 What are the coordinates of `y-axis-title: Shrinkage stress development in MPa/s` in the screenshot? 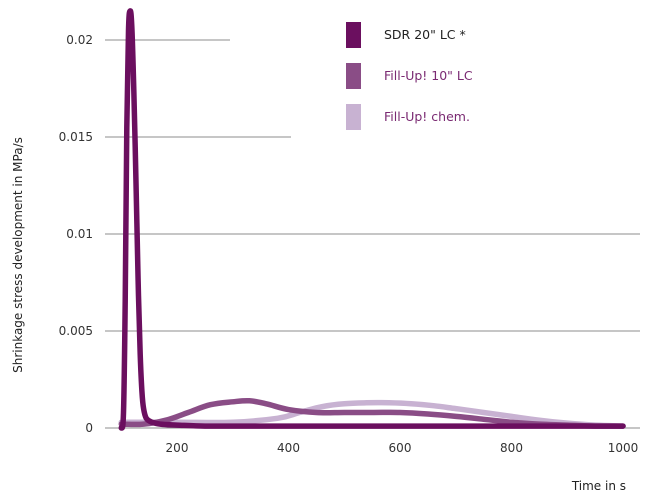 It's located at (18, 255).